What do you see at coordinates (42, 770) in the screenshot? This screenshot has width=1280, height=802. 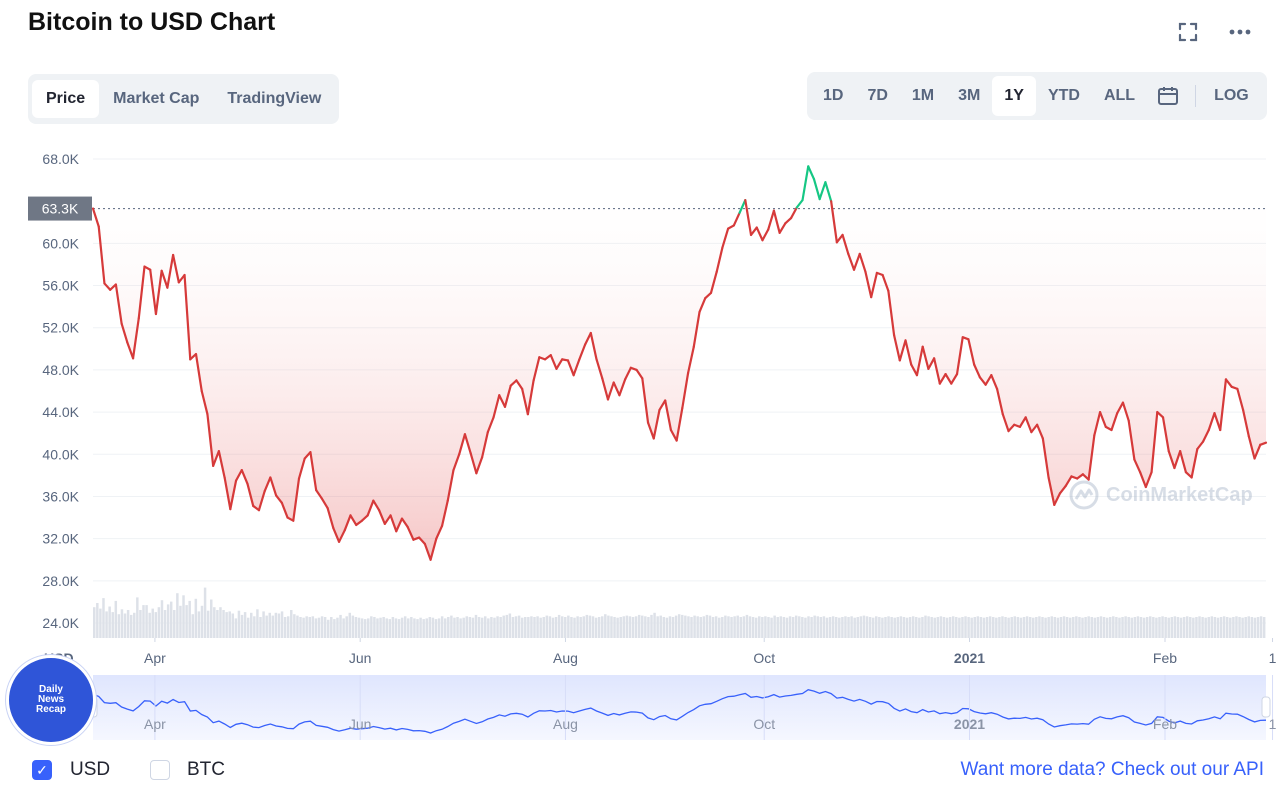 I see `usd-checkbox: ✓` at bounding box center [42, 770].